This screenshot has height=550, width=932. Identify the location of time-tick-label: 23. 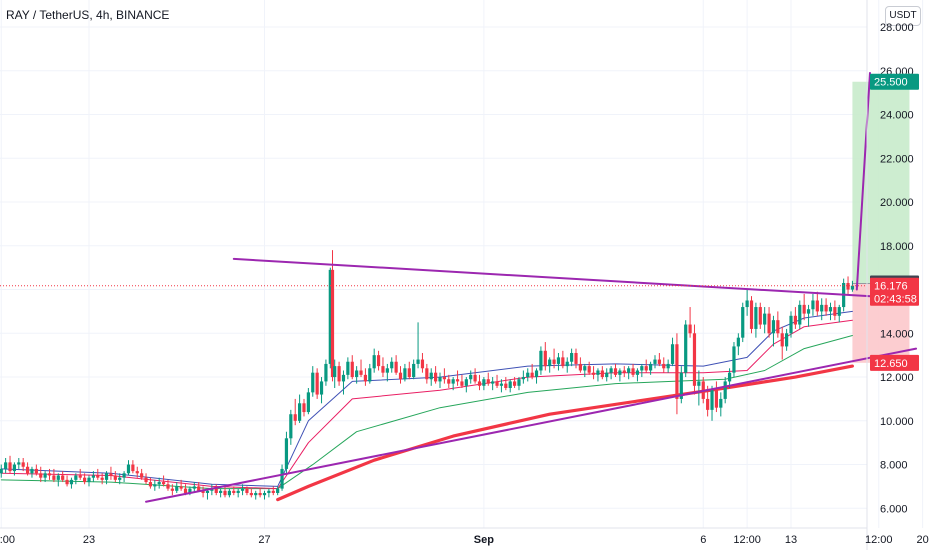
(89, 540).